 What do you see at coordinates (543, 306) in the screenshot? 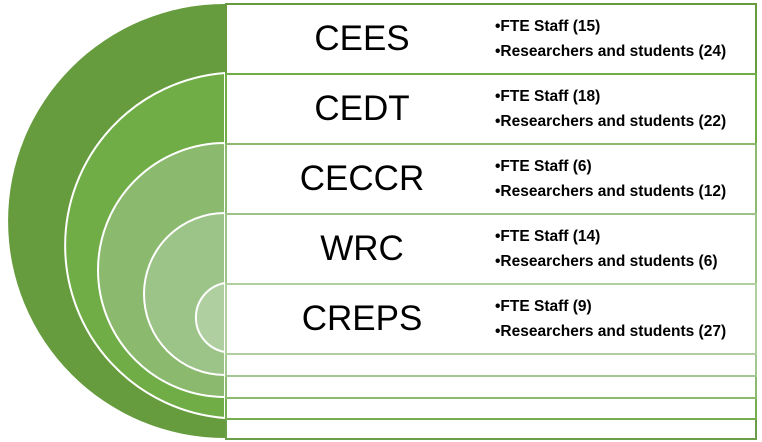
I see `fte-staff: •FTE Staff (9)` at bounding box center [543, 306].